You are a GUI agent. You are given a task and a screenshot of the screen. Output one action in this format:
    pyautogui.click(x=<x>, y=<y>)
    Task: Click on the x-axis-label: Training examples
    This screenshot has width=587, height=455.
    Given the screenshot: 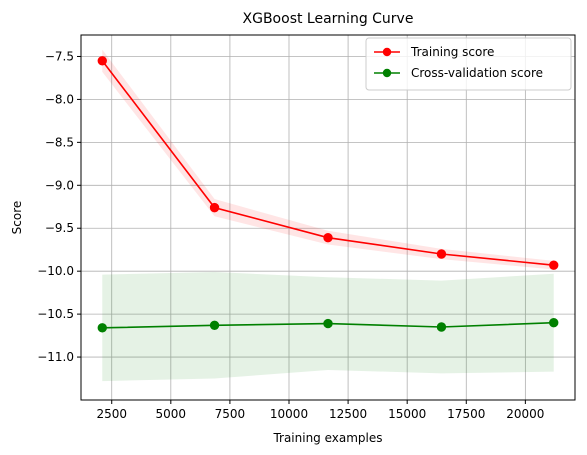 What is the action you would take?
    pyautogui.click(x=327, y=438)
    